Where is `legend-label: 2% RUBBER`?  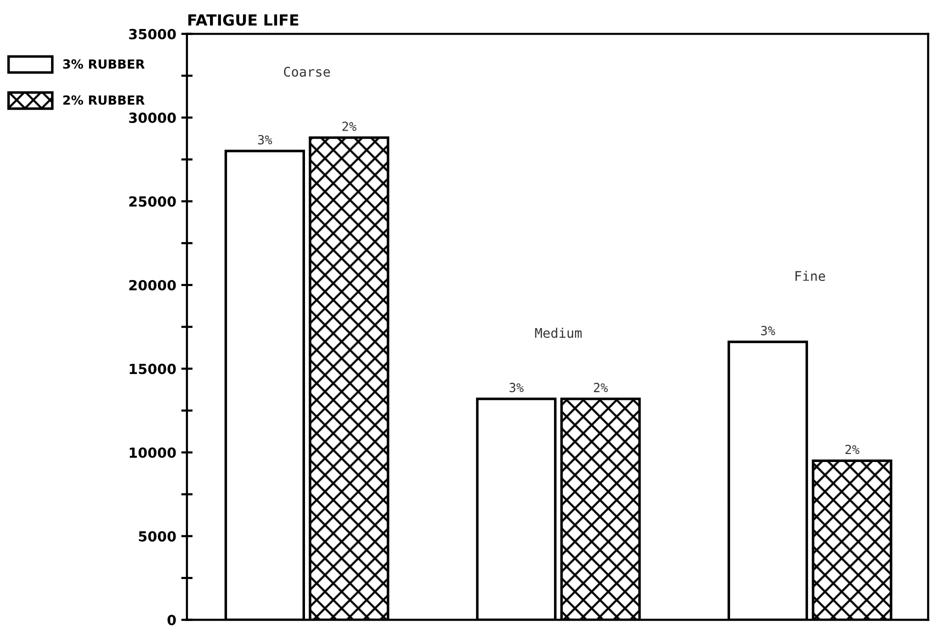 legend-label: 2% RUBBER is located at coordinates (104, 100).